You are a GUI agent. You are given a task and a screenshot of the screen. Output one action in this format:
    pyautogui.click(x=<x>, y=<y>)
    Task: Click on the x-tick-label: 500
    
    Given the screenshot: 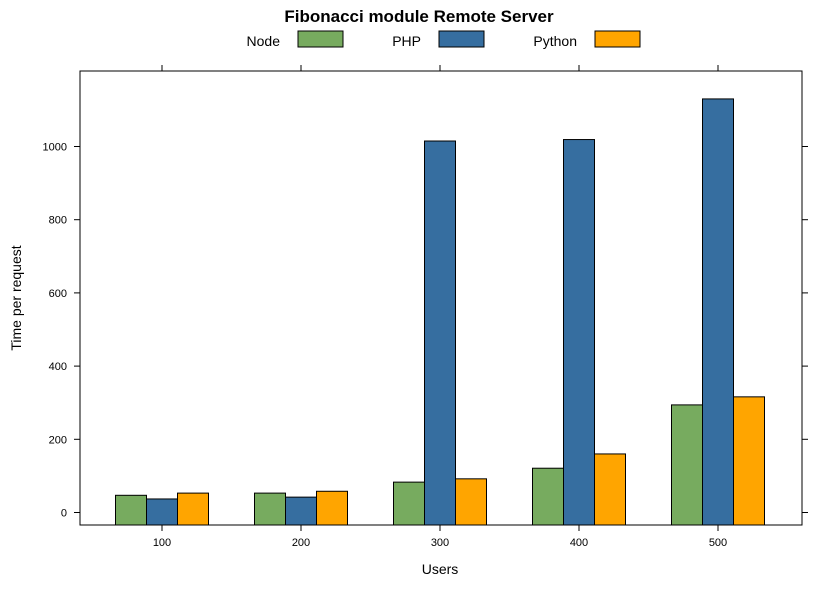 What is the action you would take?
    pyautogui.click(x=718, y=543)
    